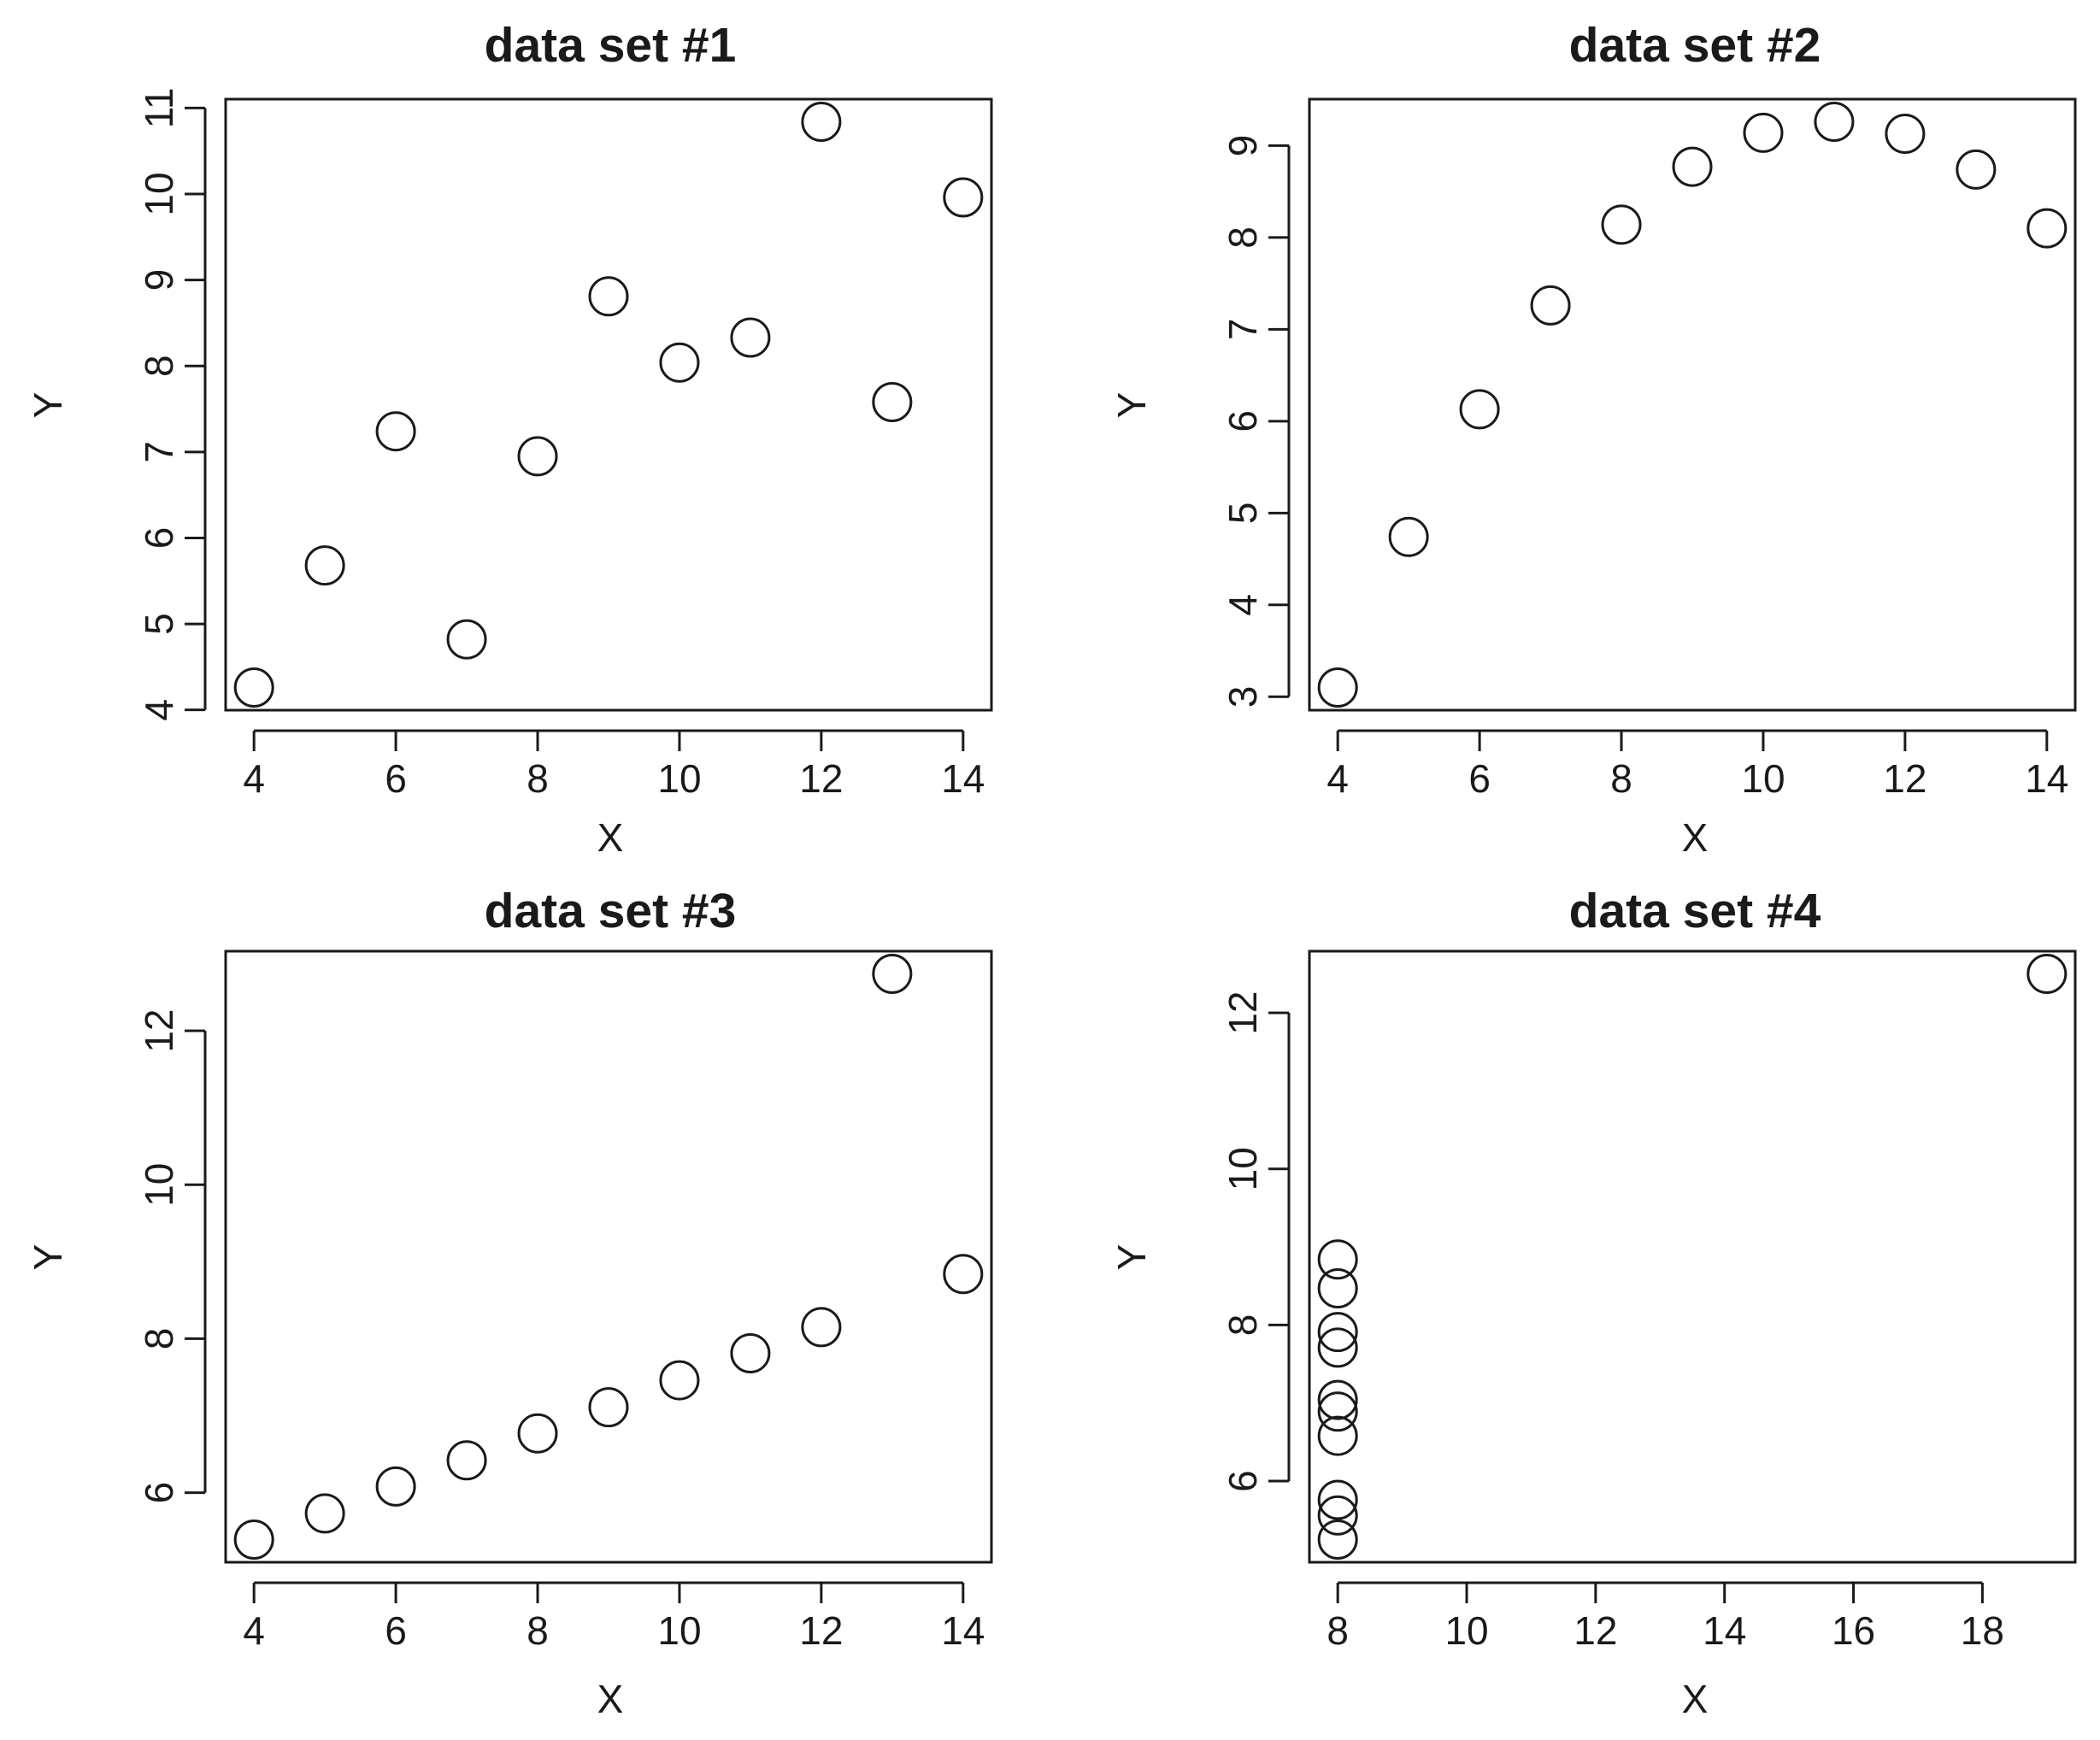  I want to click on panel-title: data set #4, so click(1695, 911).